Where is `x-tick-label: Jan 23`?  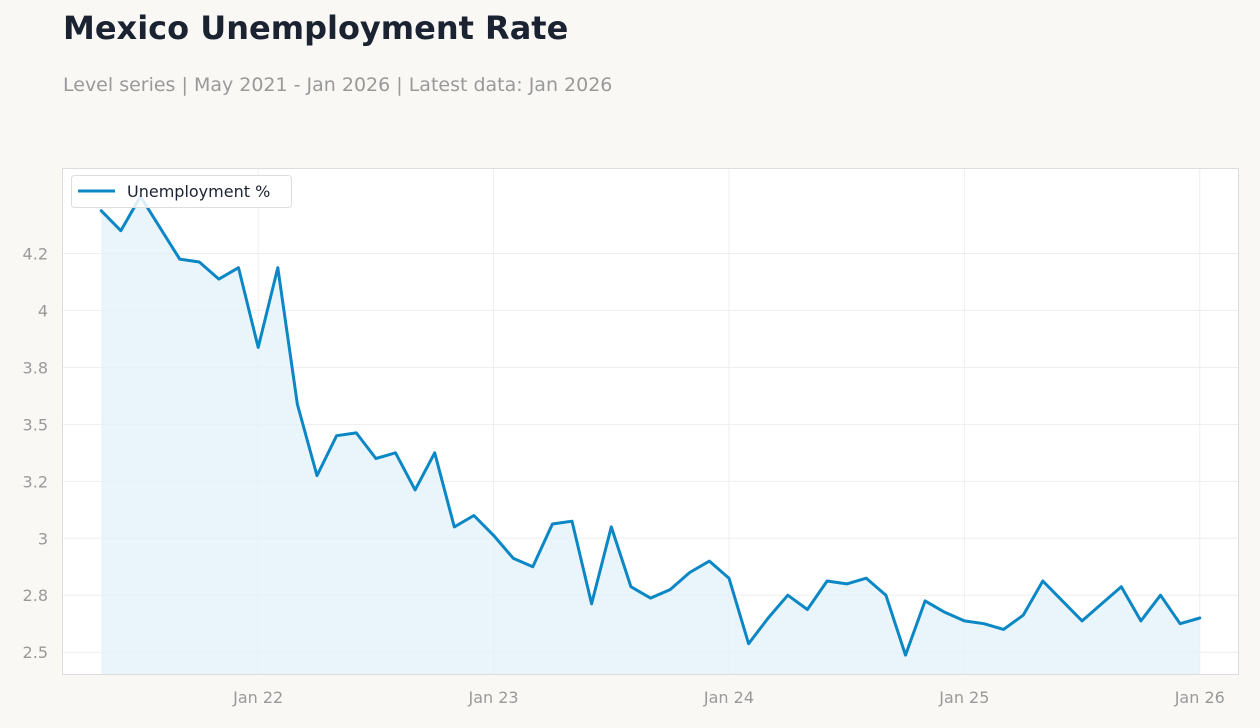
x-tick-label: Jan 23 is located at coordinates (493, 697).